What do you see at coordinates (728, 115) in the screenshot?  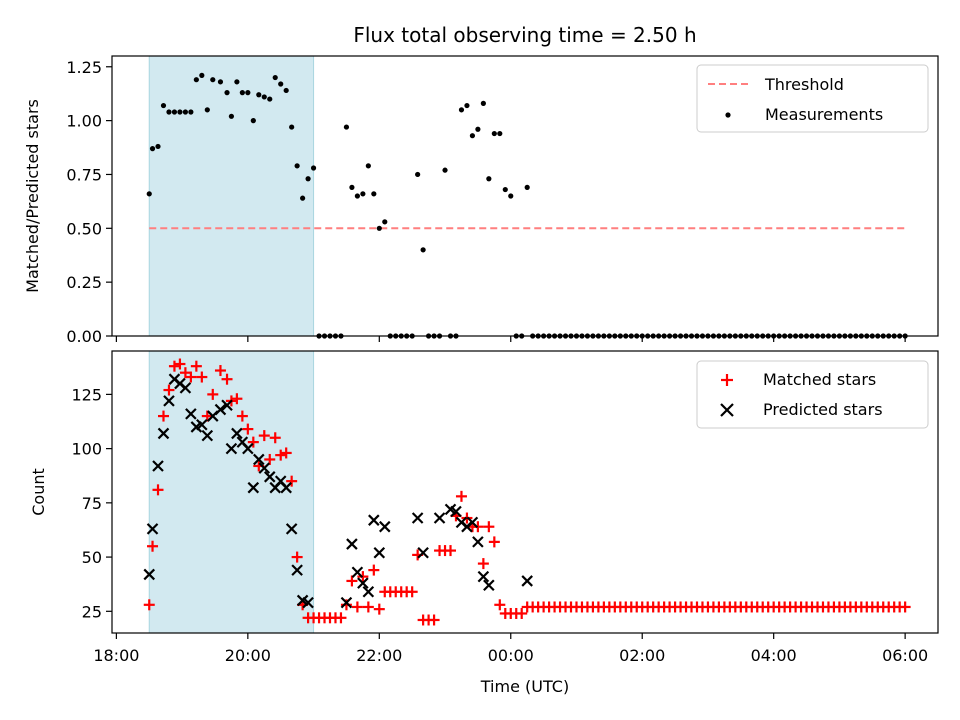 I see `legend-measurements-swatch` at bounding box center [728, 115].